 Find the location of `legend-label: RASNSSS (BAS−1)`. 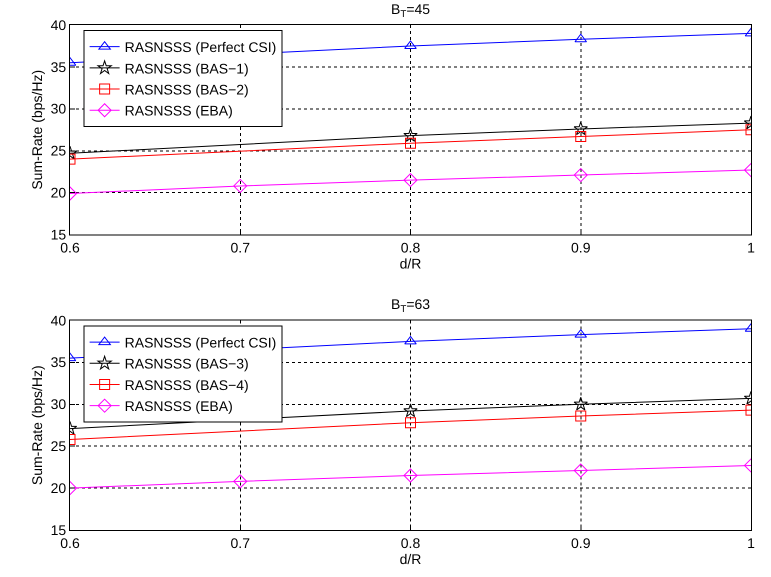

legend-label: RASNSSS (BAS−1) is located at coordinates (186, 68).